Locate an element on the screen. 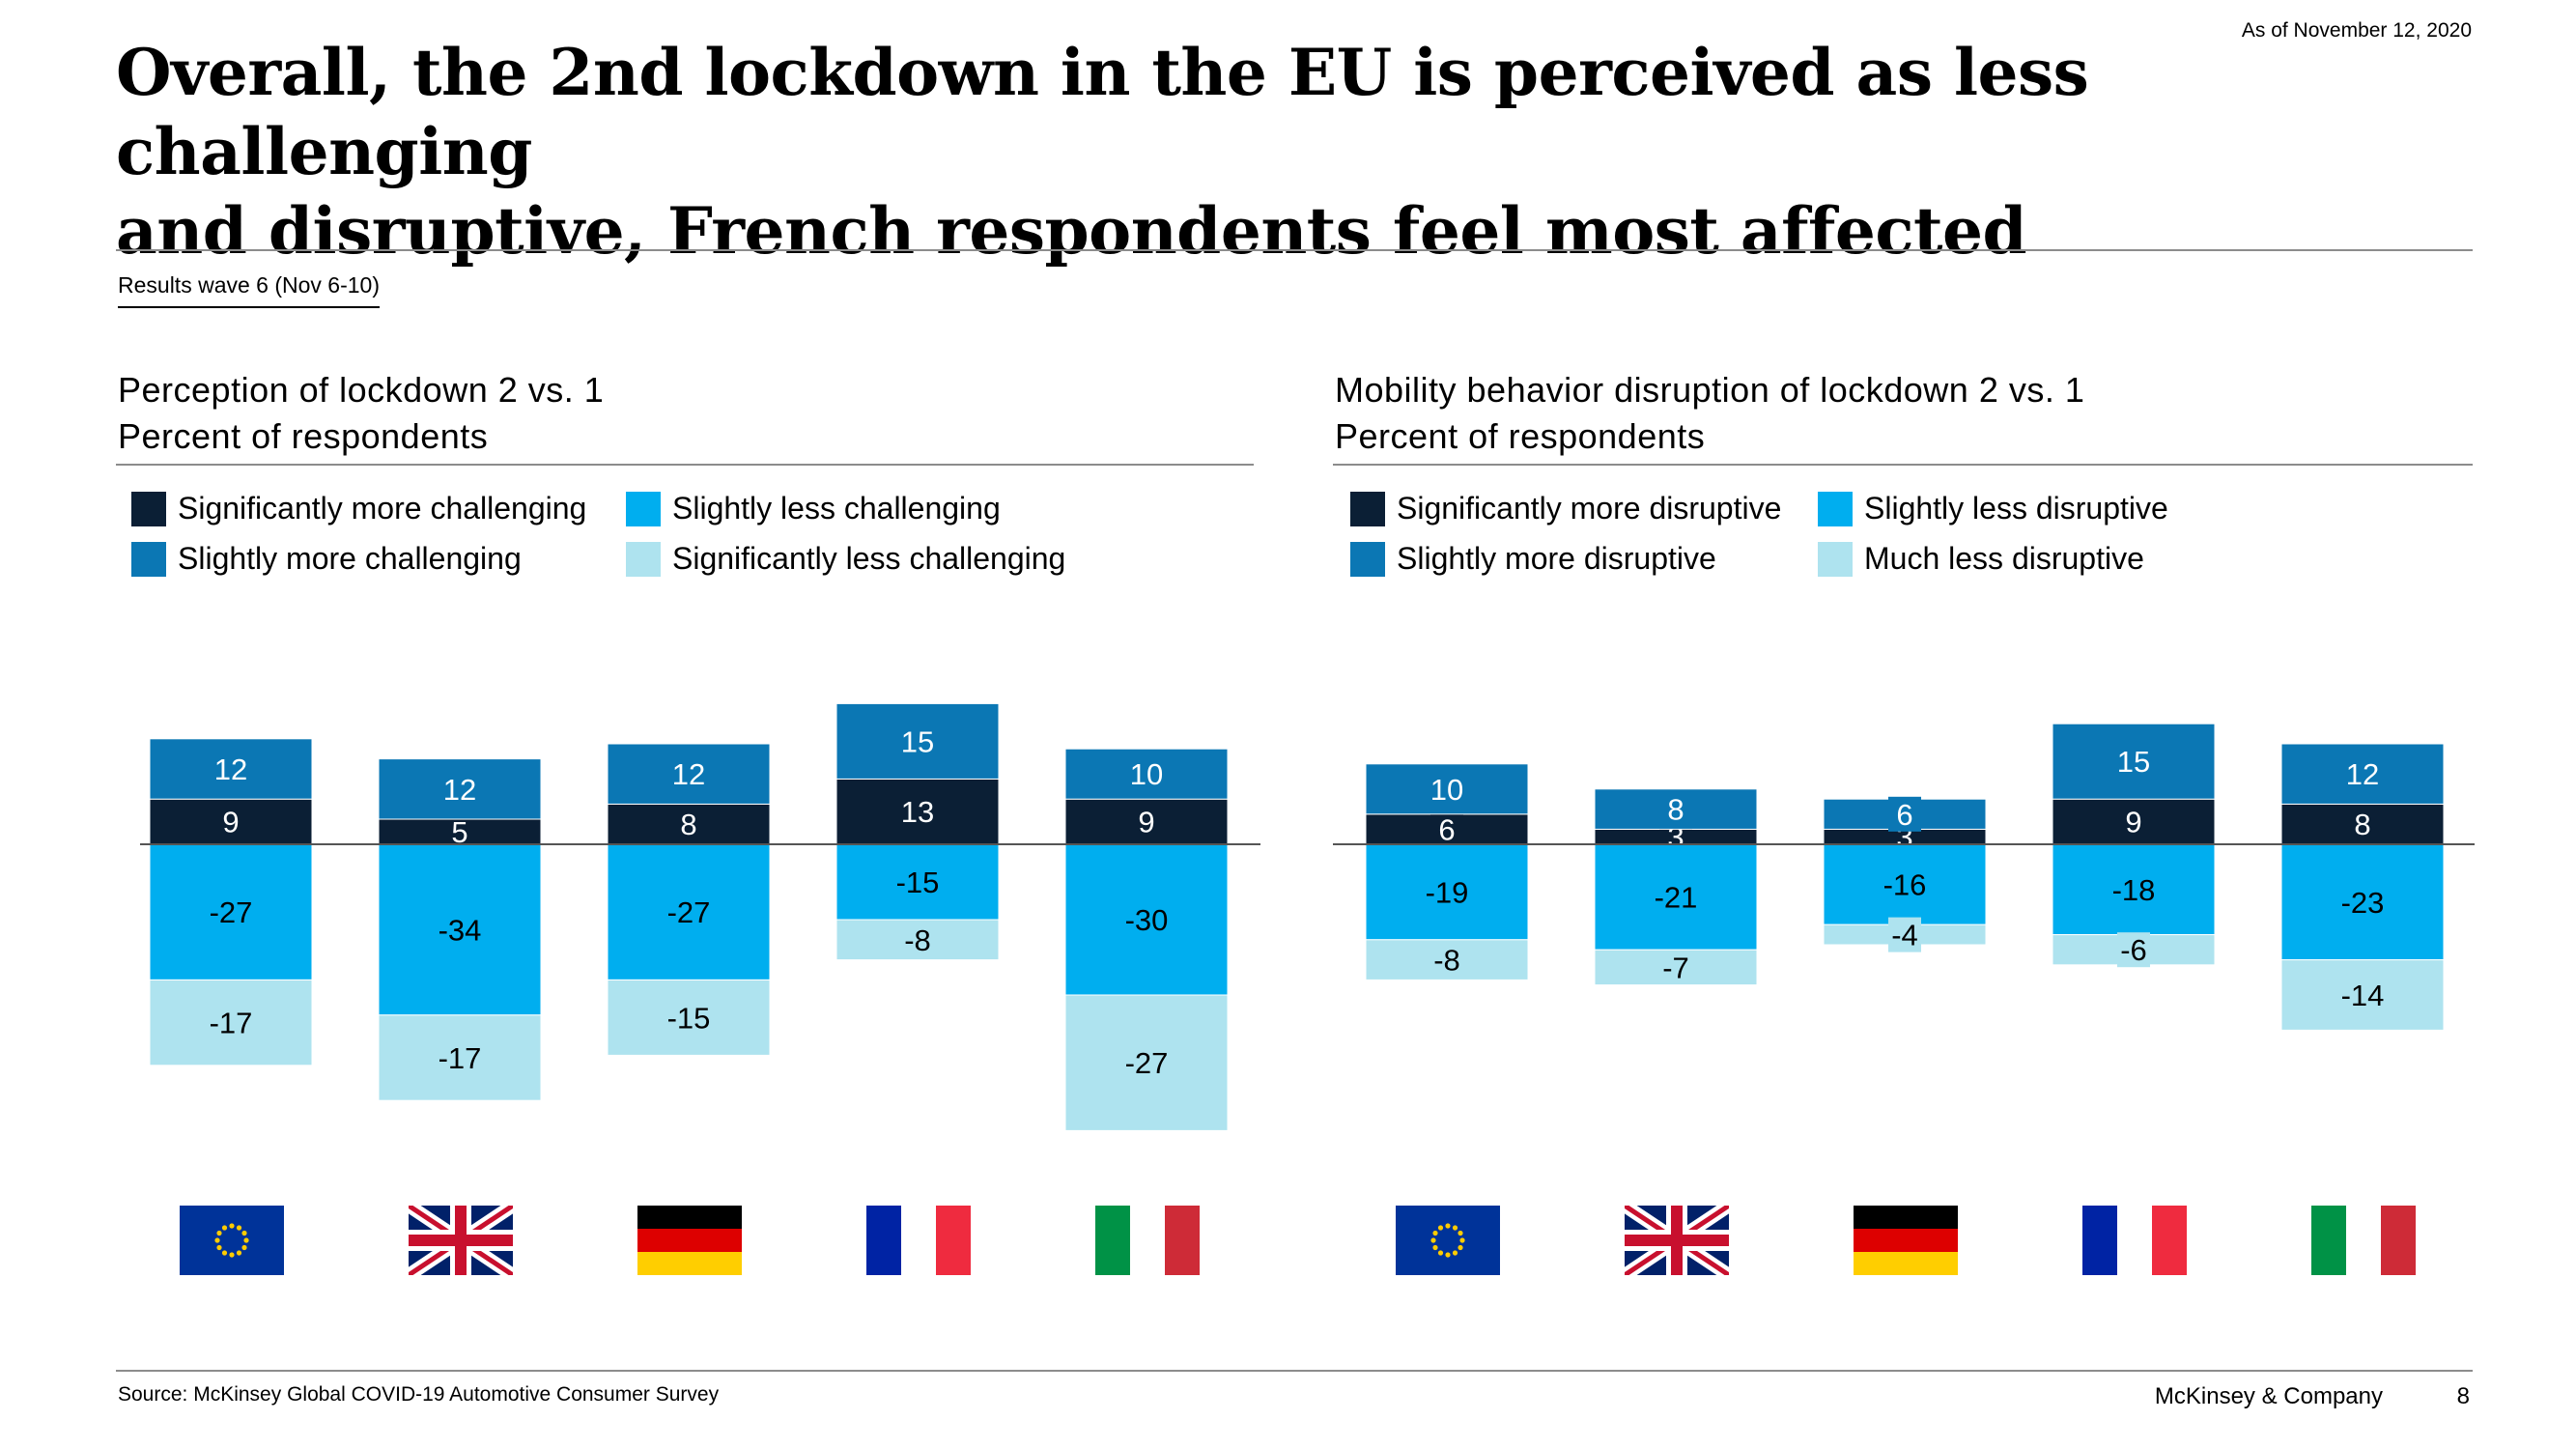 The width and height of the screenshot is (2576, 1449). data-label: -7 is located at coordinates (1675, 967).